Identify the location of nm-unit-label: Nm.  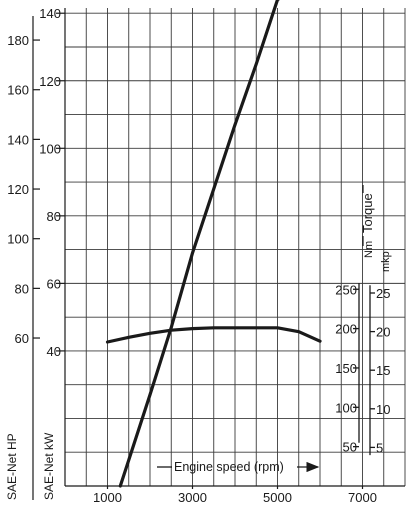
(369, 249).